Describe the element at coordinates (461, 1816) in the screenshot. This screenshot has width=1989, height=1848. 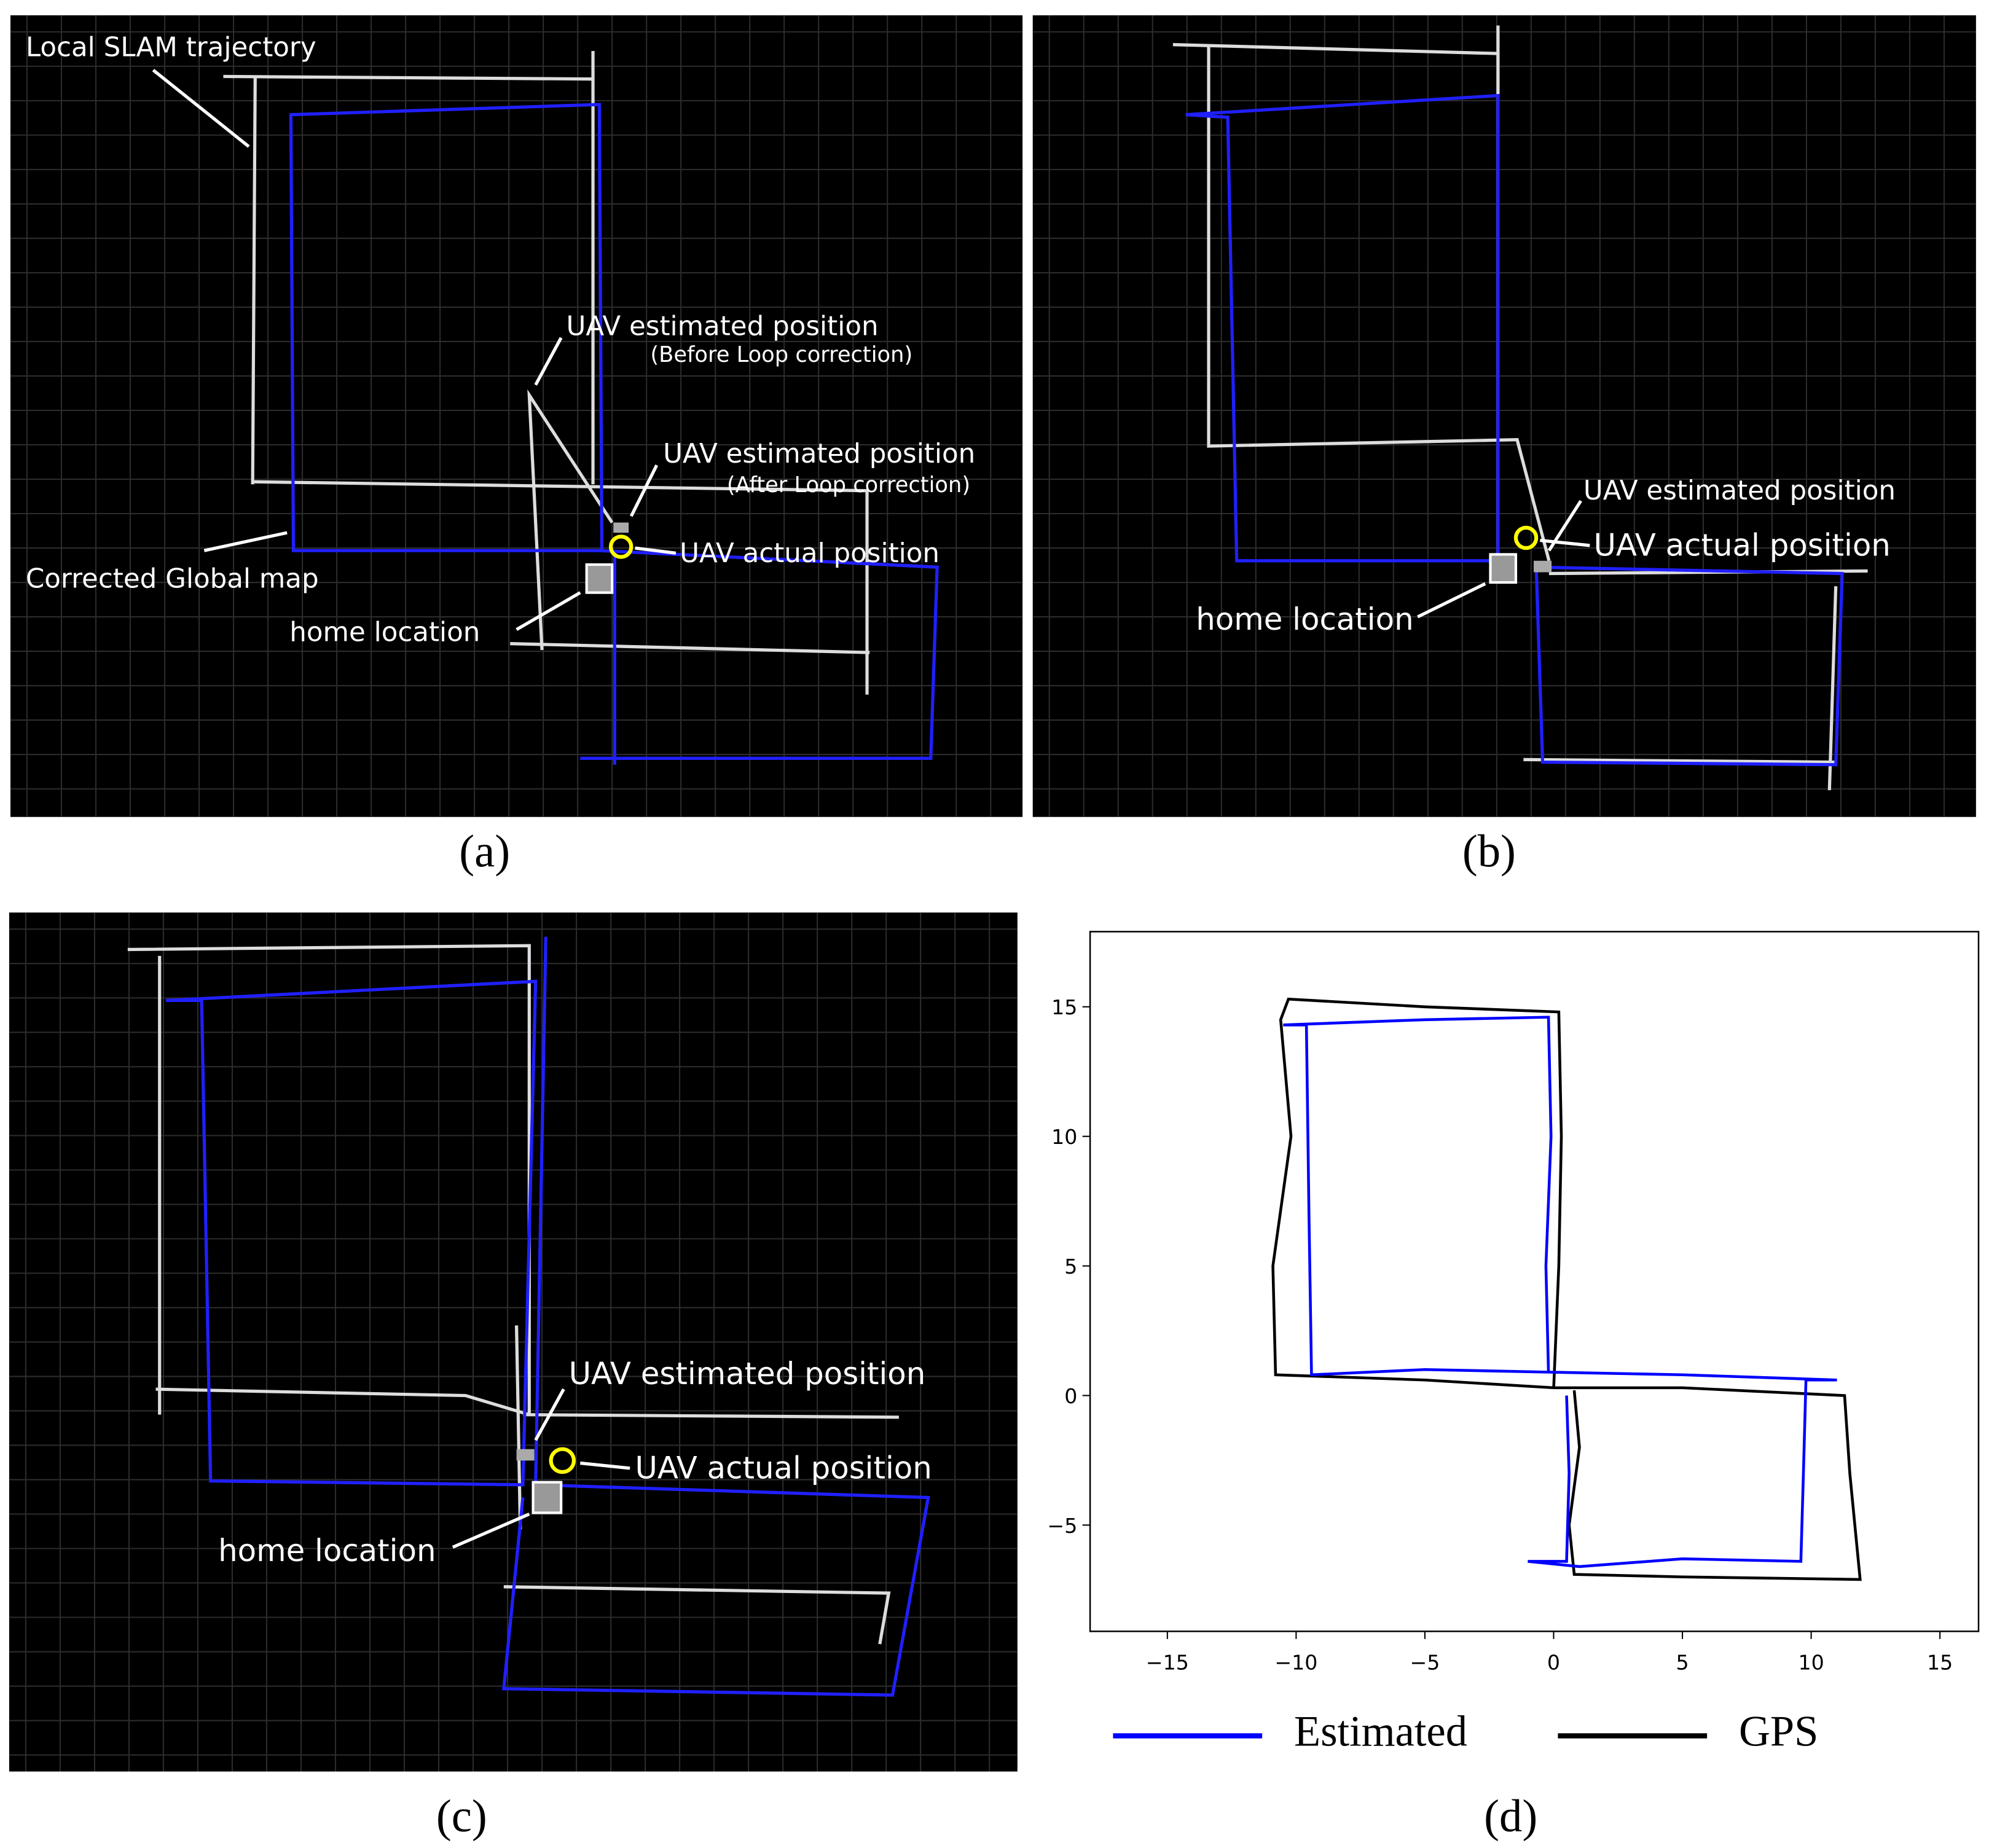
I see `caption: (c)` at that location.